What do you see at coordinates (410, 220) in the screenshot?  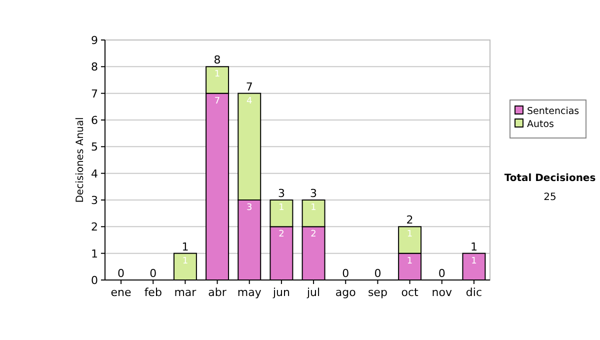 I see `total-label: 2` at bounding box center [410, 220].